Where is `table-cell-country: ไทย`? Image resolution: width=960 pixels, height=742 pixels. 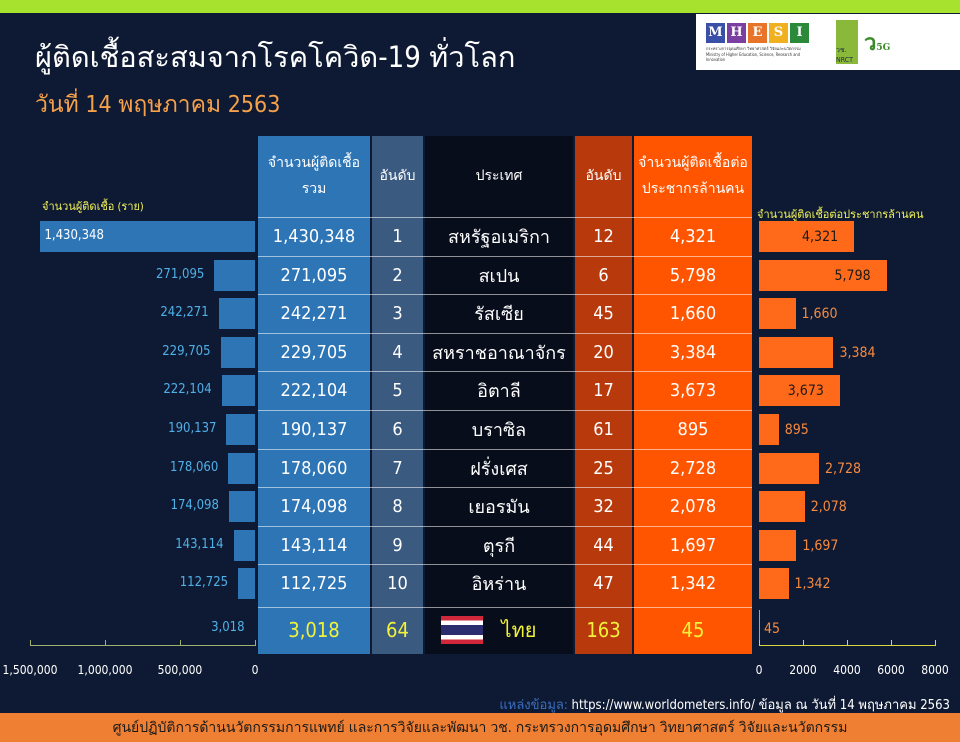 table-cell-country: ไทย is located at coordinates (519, 630).